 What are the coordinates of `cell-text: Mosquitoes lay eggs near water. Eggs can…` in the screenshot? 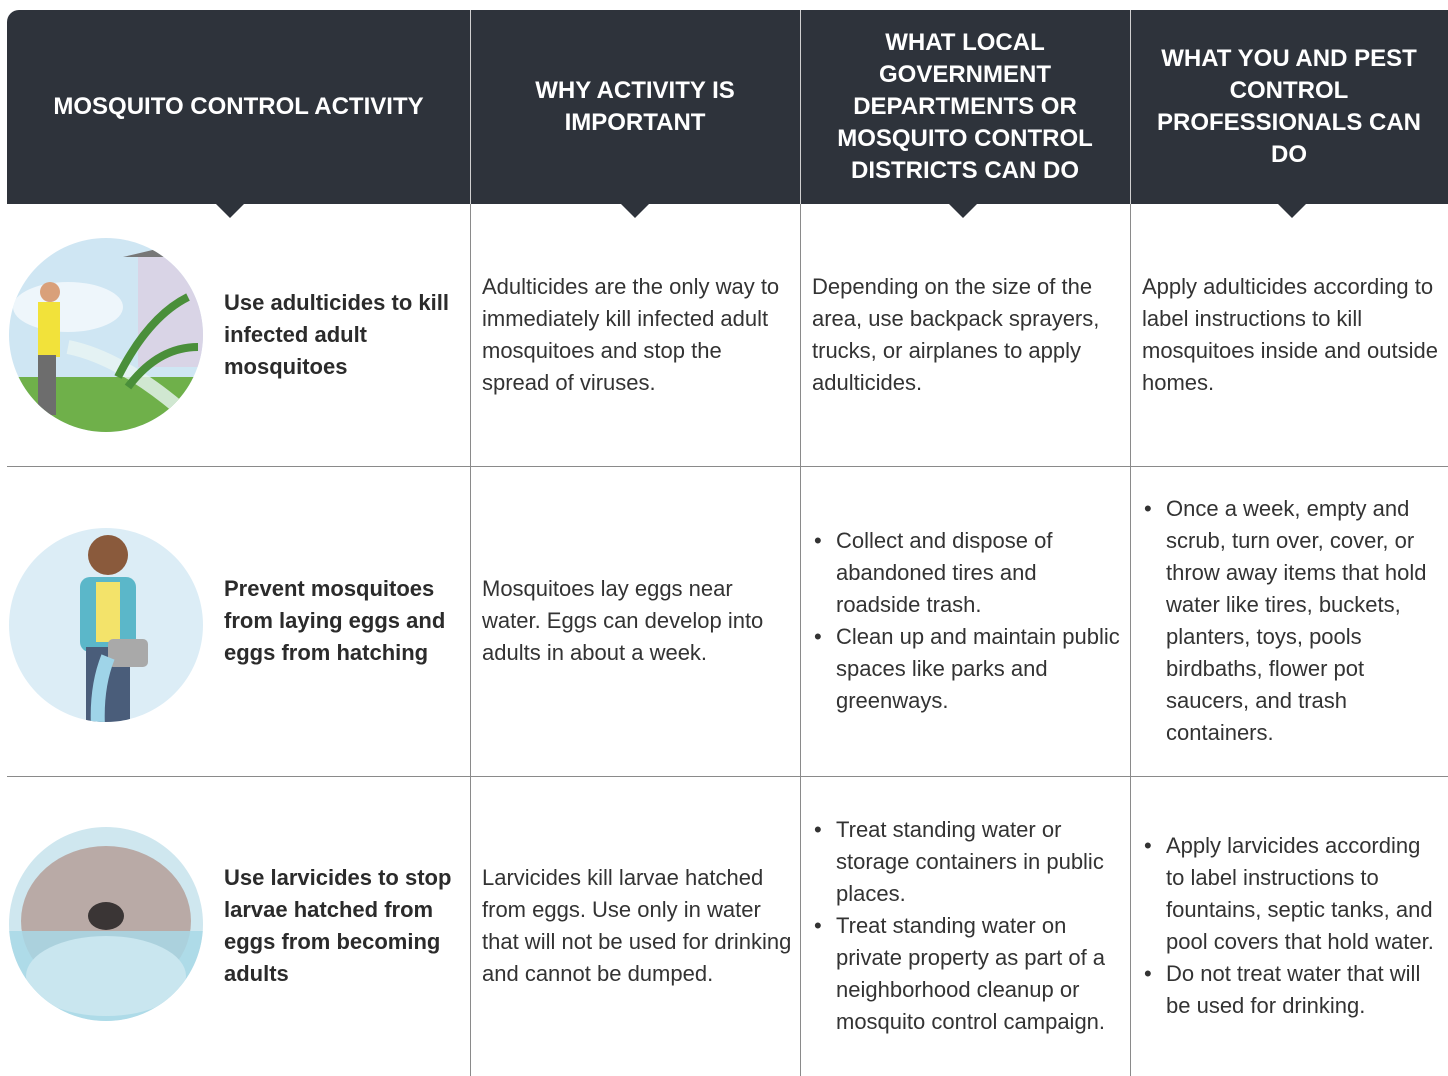 It's located at (623, 620).